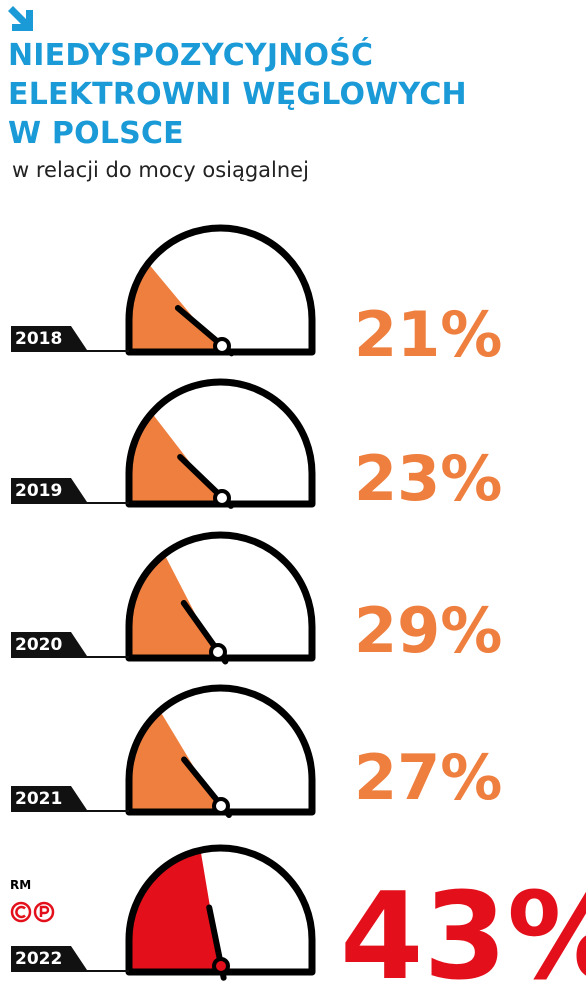 The height and width of the screenshot is (1005, 586). What do you see at coordinates (20, 18) in the screenshot?
I see `arrow-down-right-icon` at bounding box center [20, 18].